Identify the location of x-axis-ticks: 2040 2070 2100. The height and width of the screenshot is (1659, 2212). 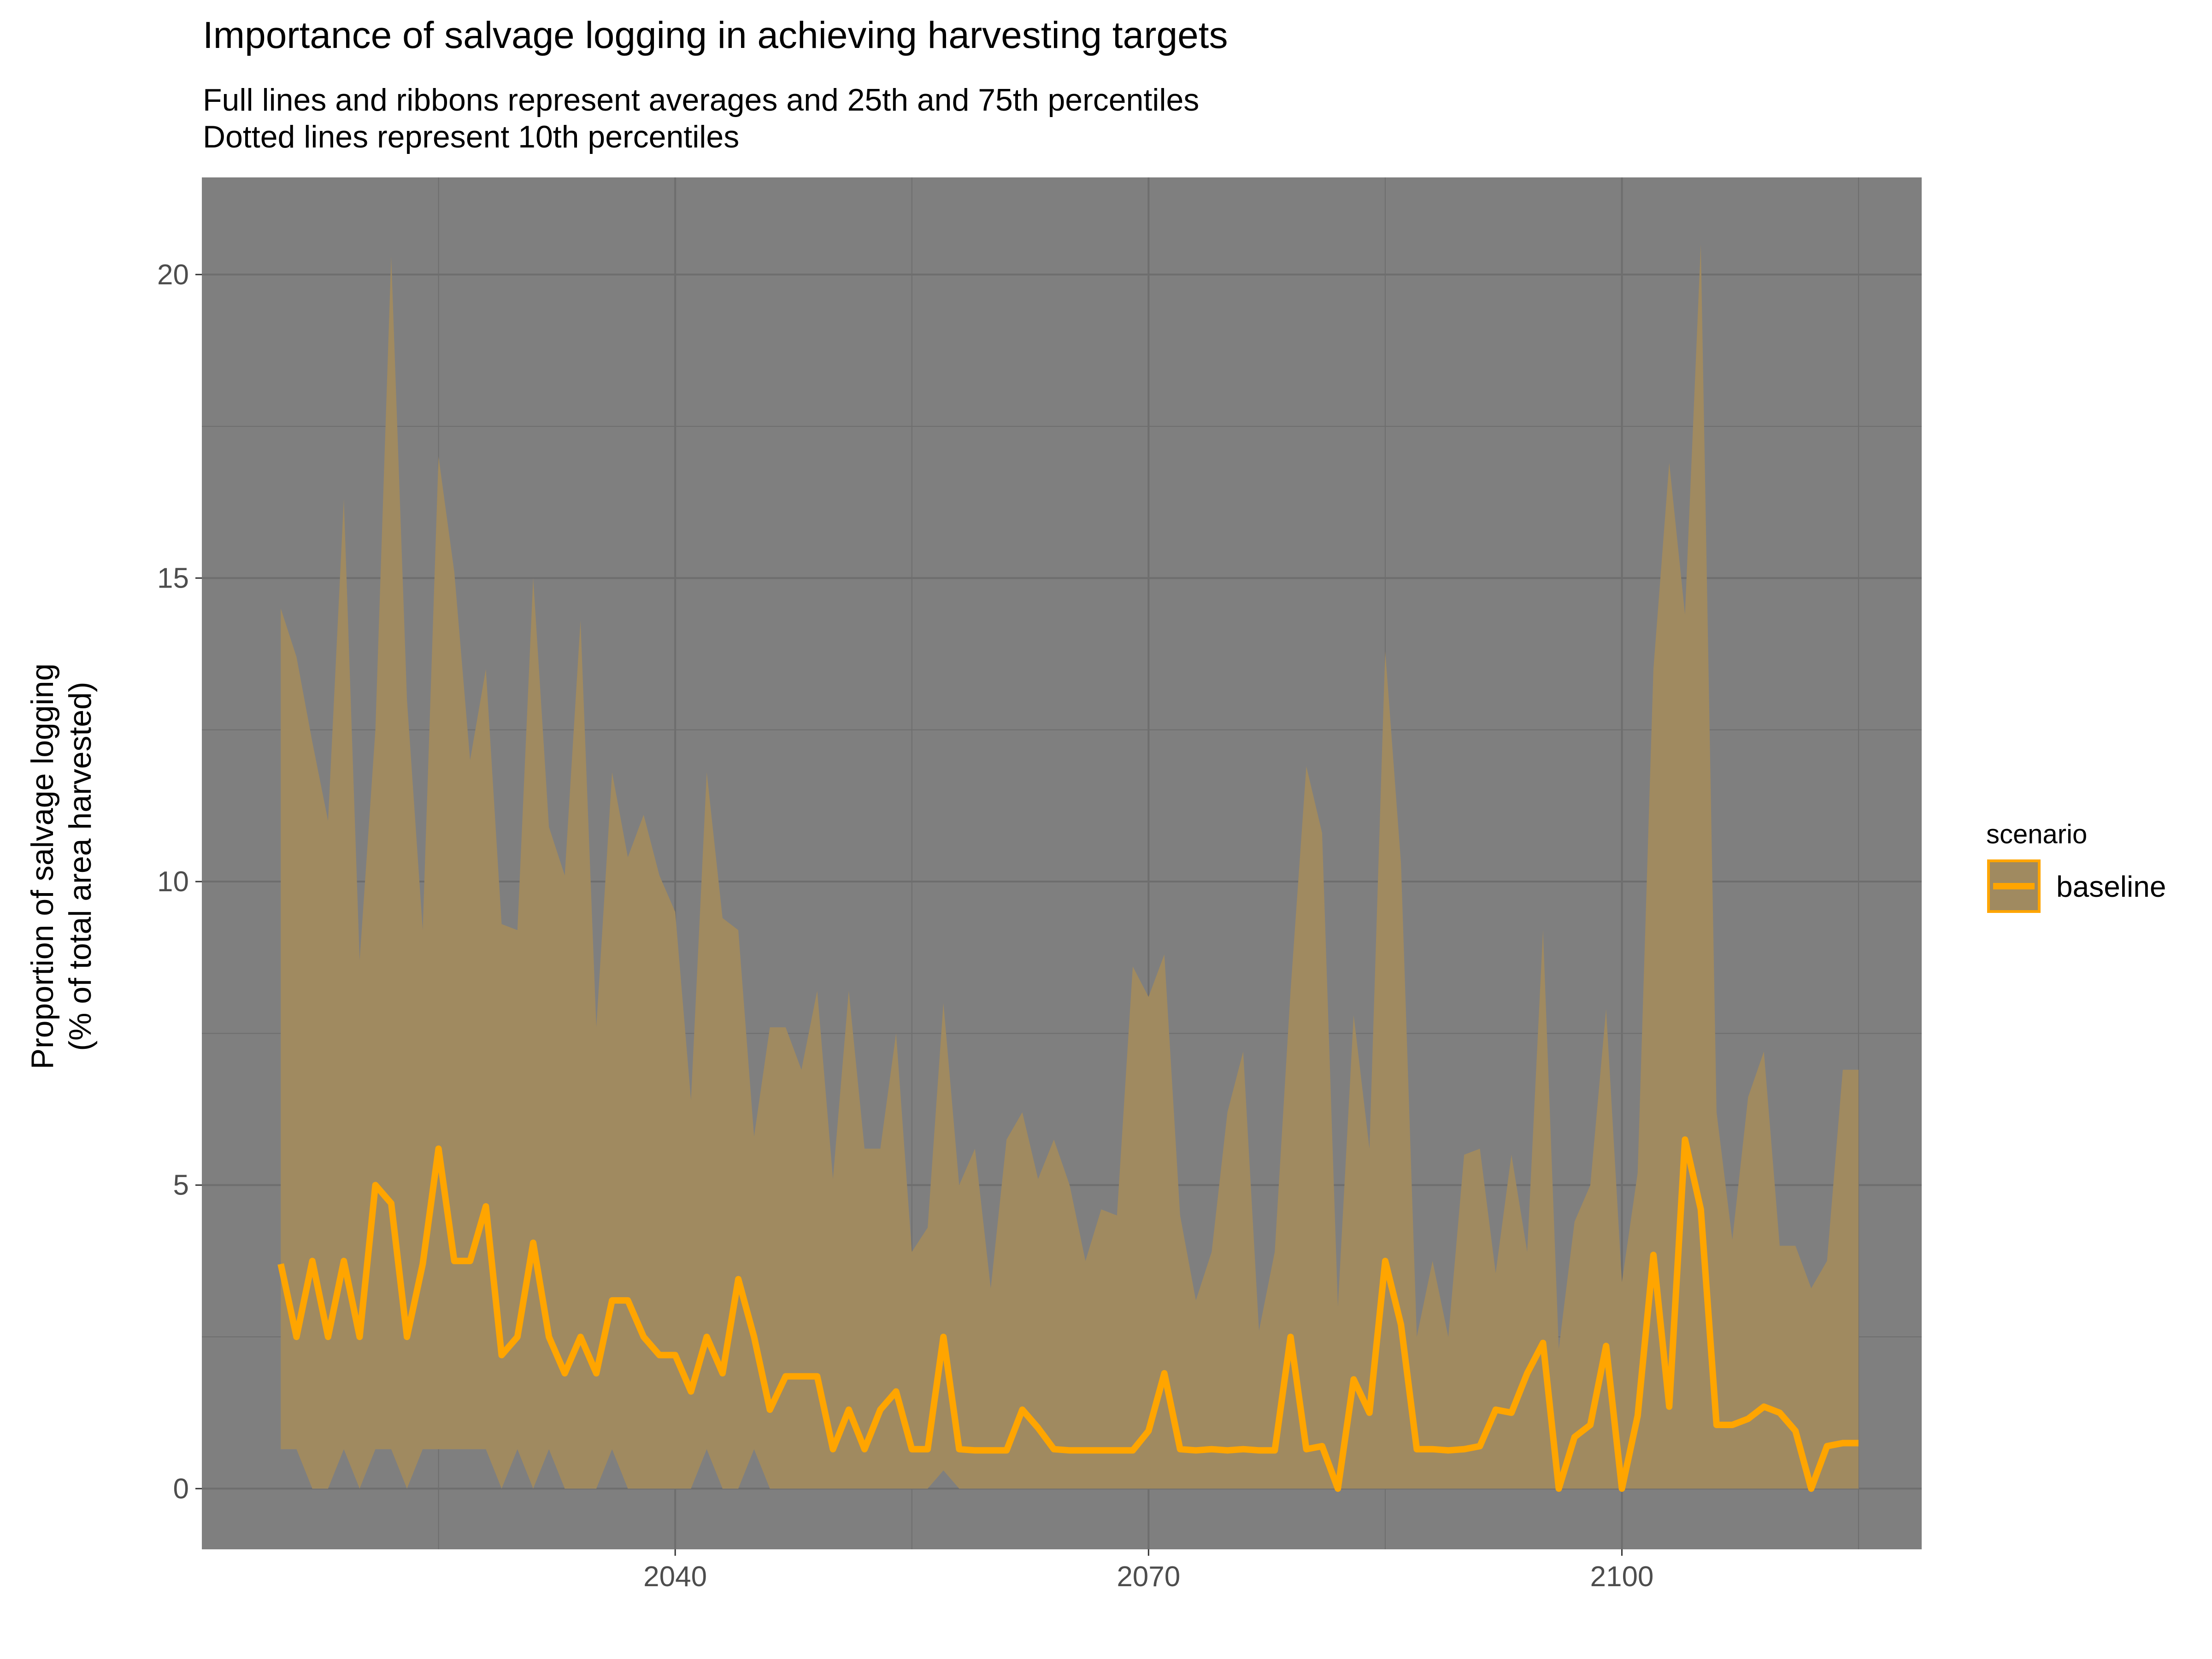
(1148, 1571).